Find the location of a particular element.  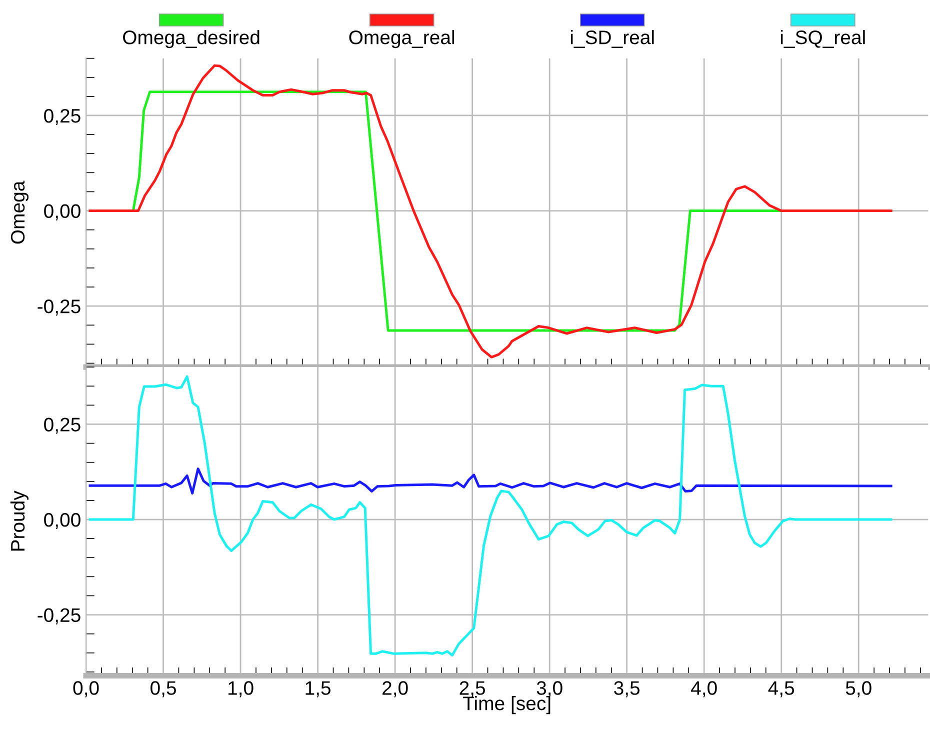

x-tick-label: 4,0 is located at coordinates (704, 689).